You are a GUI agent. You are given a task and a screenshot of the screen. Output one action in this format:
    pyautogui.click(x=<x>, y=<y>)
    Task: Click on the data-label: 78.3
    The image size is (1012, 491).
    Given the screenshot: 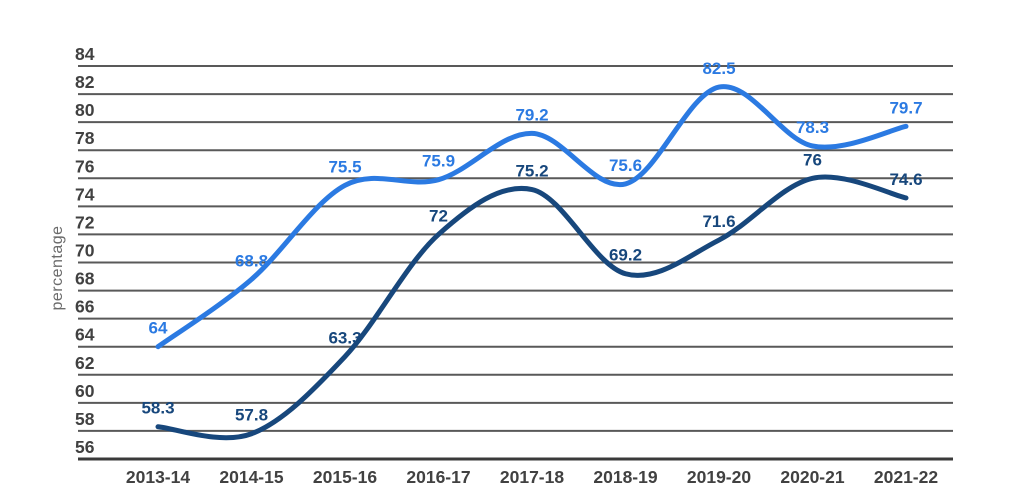 What is the action you would take?
    pyautogui.click(x=812, y=127)
    